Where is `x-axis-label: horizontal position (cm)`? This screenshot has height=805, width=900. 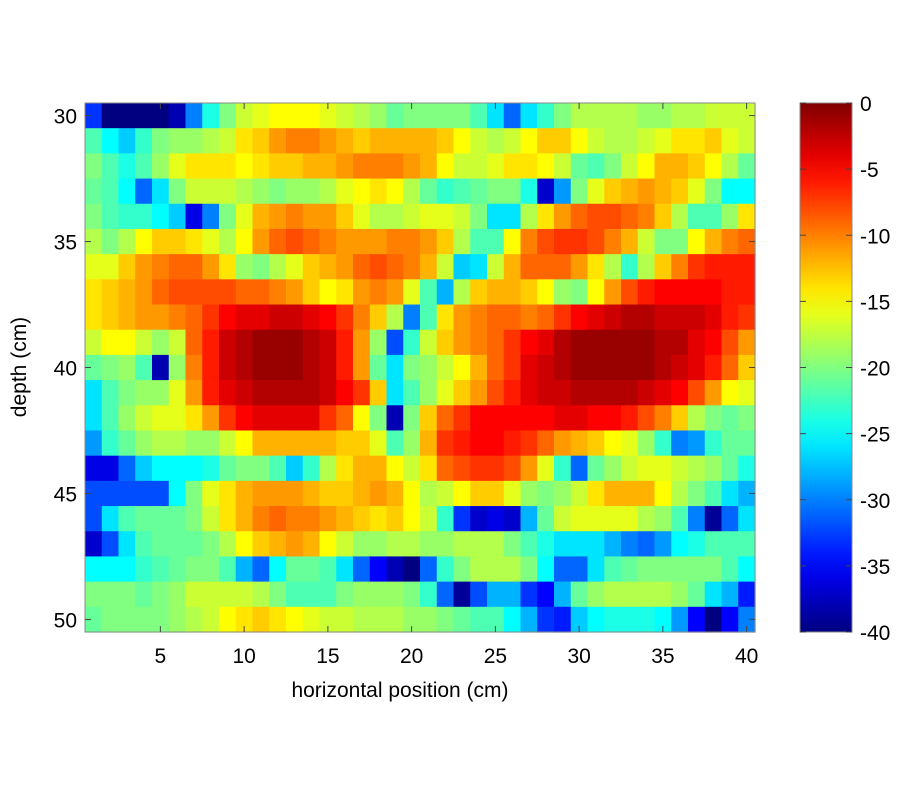 x-axis-label: horizontal position (cm) is located at coordinates (399, 690).